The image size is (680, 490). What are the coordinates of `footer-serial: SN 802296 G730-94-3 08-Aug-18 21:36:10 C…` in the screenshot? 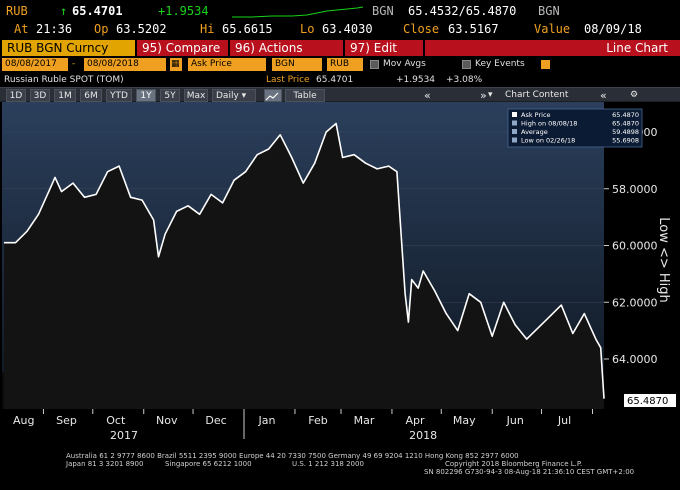 It's located at (529, 472).